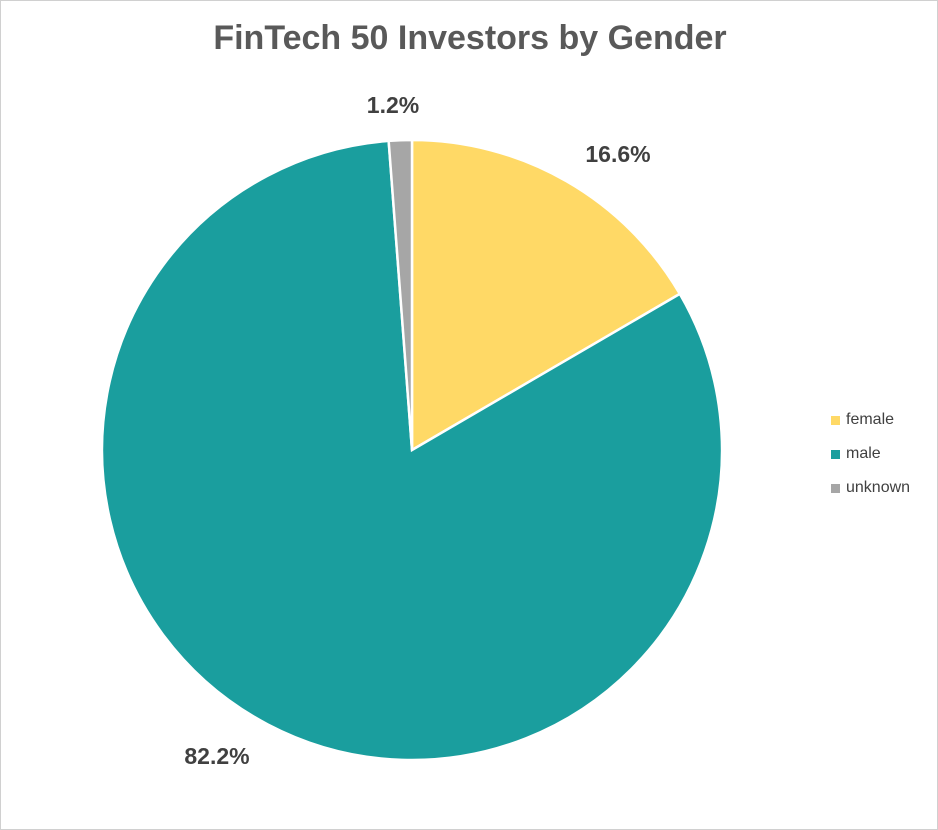 Image resolution: width=938 pixels, height=830 pixels. I want to click on legend-item-unknown: unknown, so click(870, 488).